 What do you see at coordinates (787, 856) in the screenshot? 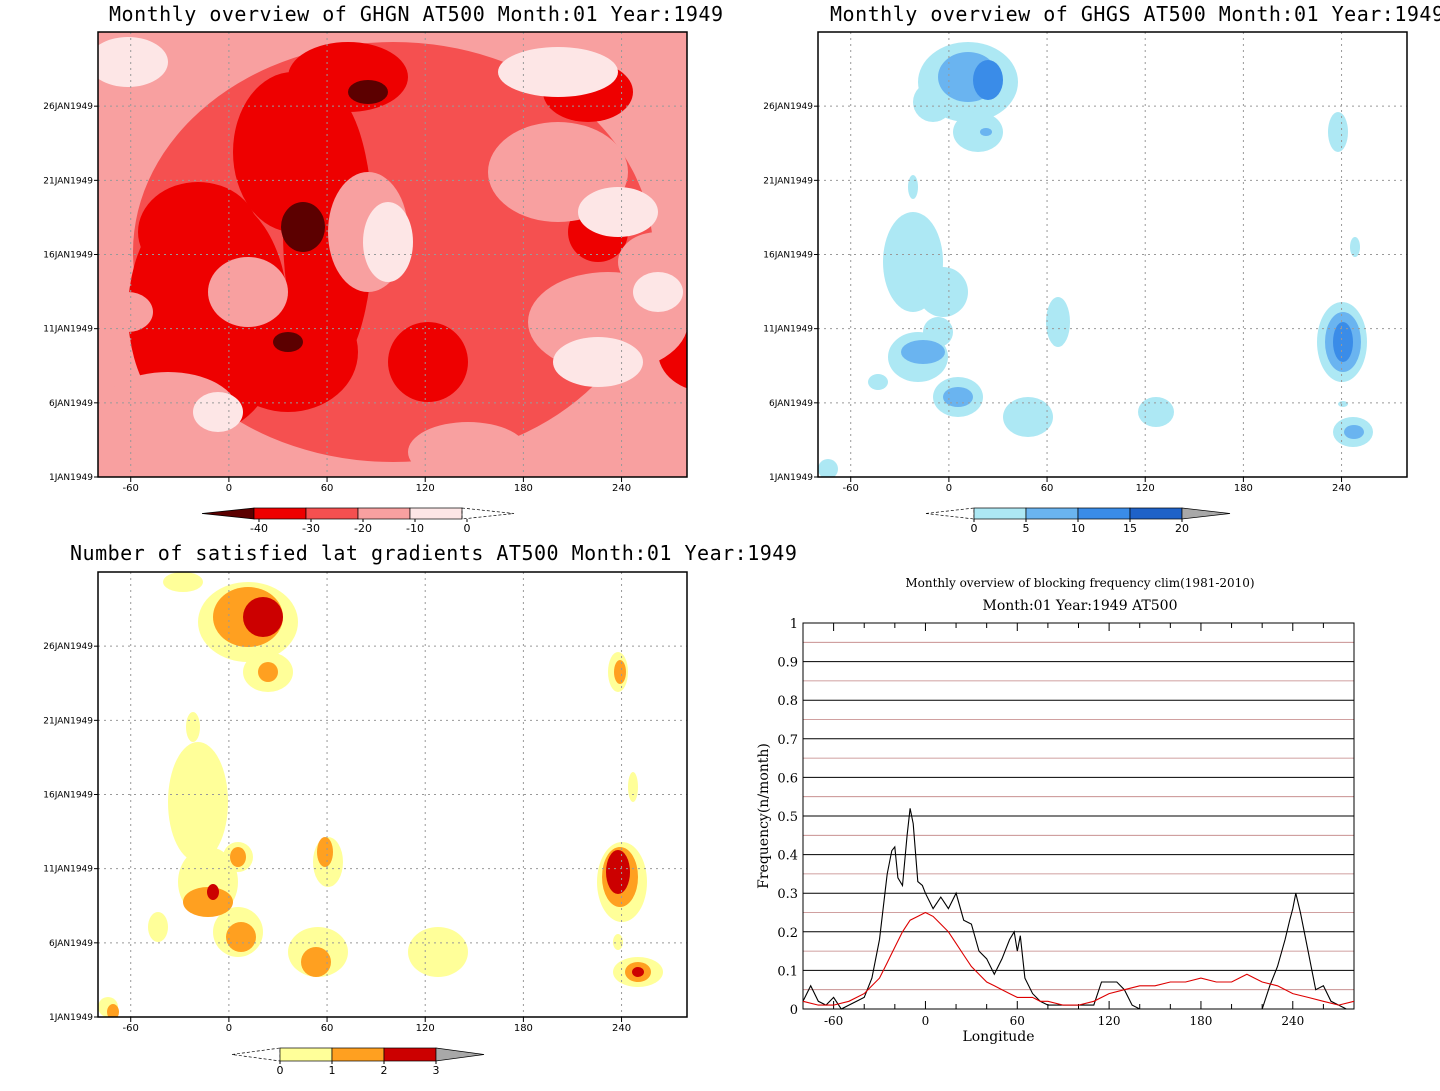
I see `y-tick-label: 0.4` at bounding box center [787, 856].